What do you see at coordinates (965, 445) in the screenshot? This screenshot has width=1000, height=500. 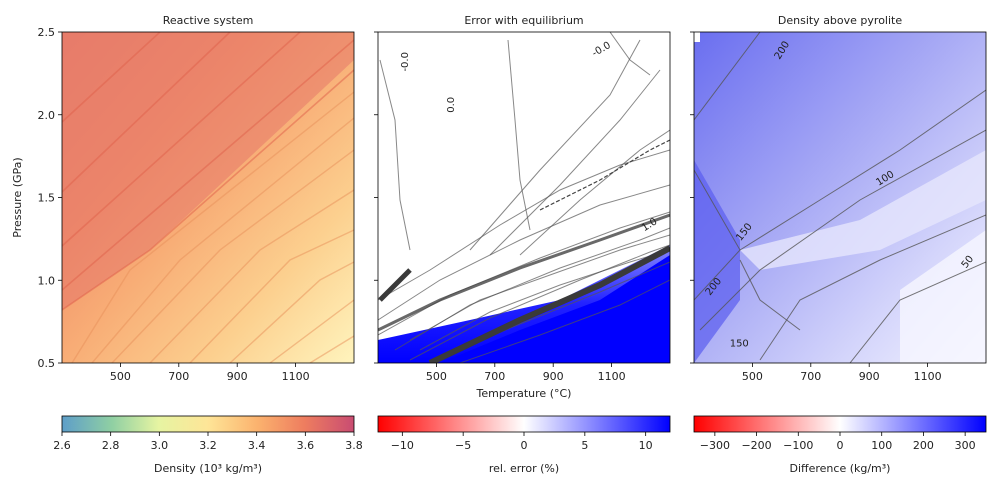 I see `colorbar-tick-label: 300` at bounding box center [965, 445].